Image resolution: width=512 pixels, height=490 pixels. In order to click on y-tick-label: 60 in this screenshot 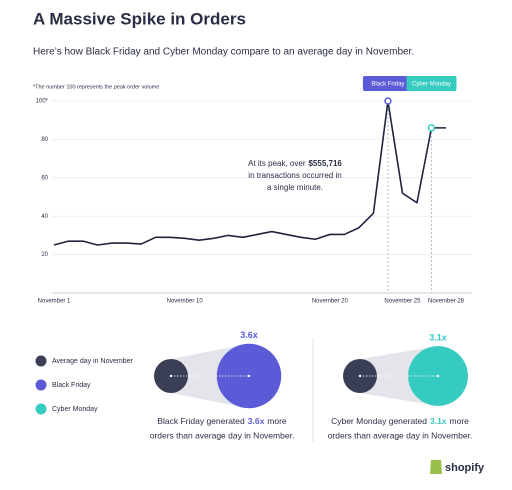, I will do `click(44, 178)`.